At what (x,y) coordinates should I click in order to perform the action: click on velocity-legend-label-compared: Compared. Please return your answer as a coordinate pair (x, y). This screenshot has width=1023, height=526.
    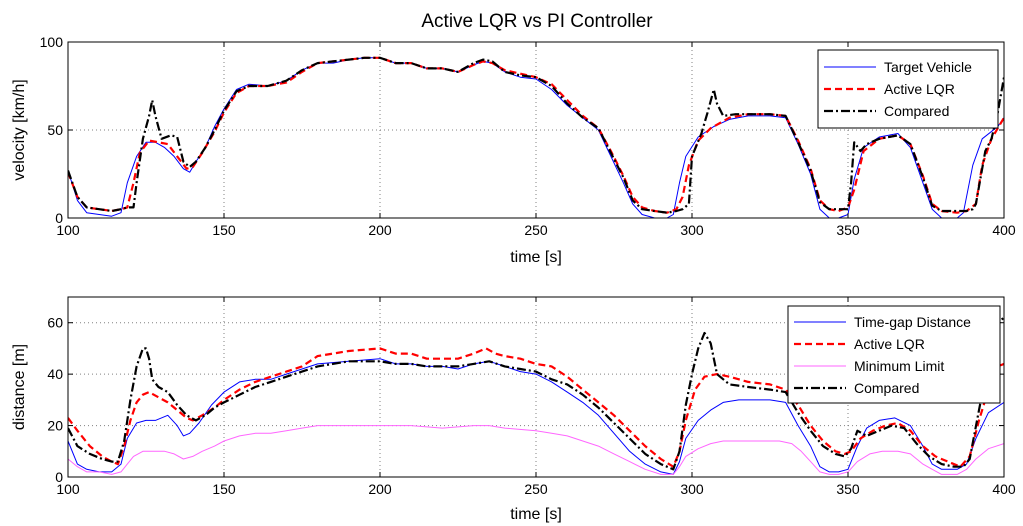
    Looking at the image, I should click on (916, 111).